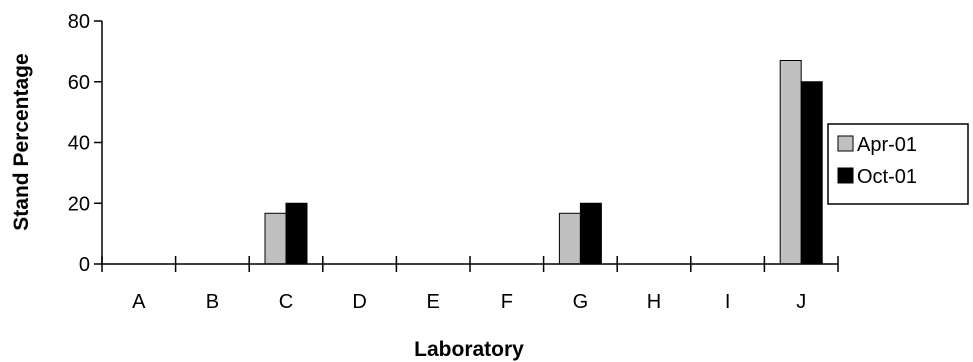 The width and height of the screenshot is (973, 362). What do you see at coordinates (433, 302) in the screenshot?
I see `x-tick-label-e: E` at bounding box center [433, 302].